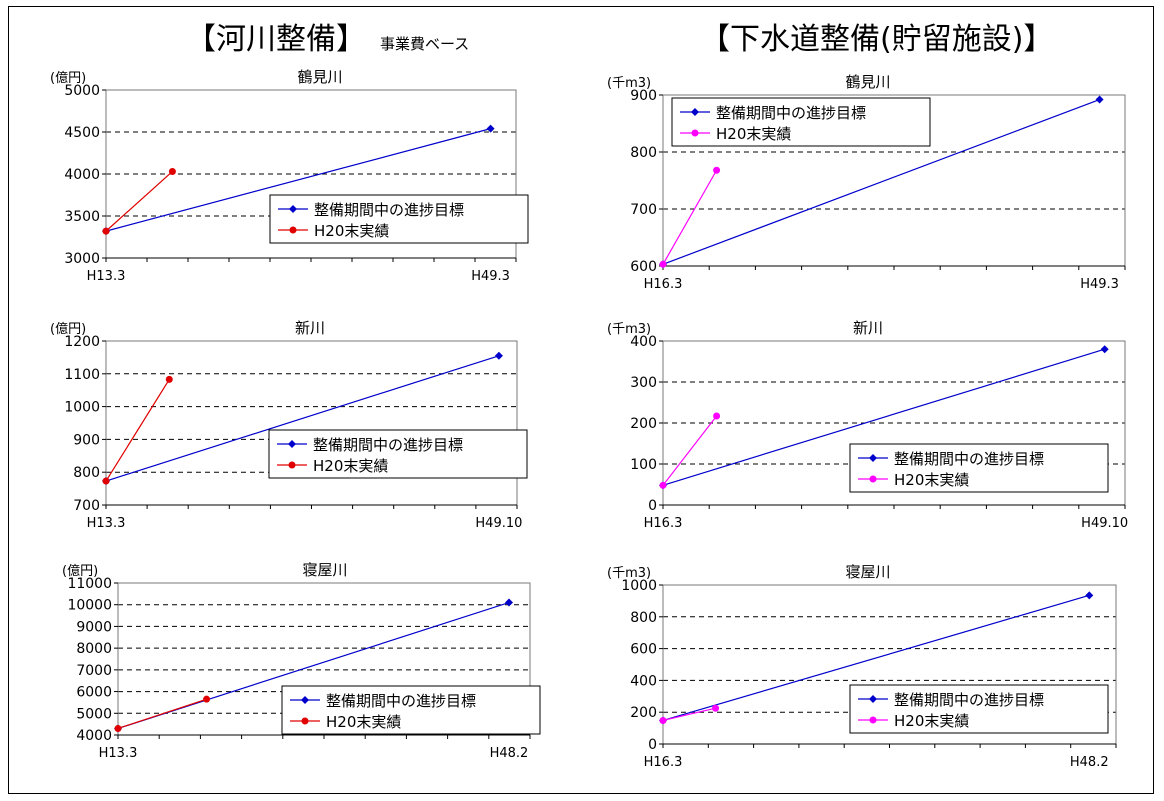 Image resolution: width=1164 pixels, height=801 pixels. What do you see at coordinates (82, 375) in the screenshot?
I see `y-tick-label: 1100` at bounding box center [82, 375].